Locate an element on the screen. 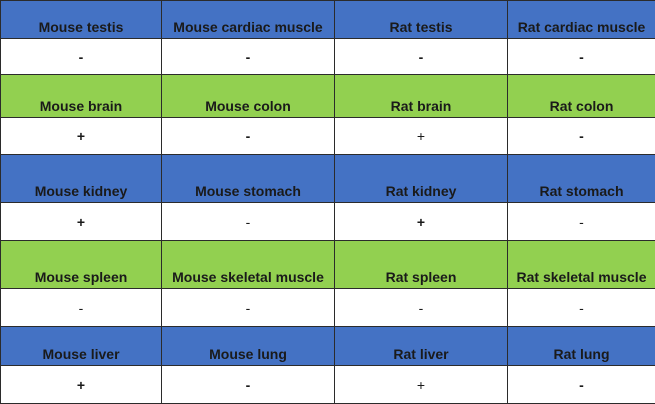 This screenshot has width=655, height=404. tissue-header-cell: Mouse spleen is located at coordinates (81, 265).